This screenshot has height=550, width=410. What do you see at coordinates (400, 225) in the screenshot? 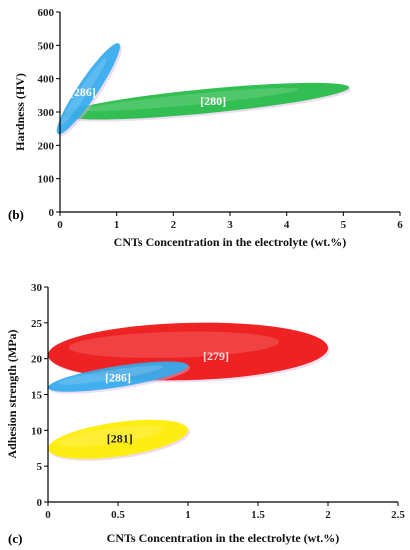
I see `x-tick-label: 6` at bounding box center [400, 225].